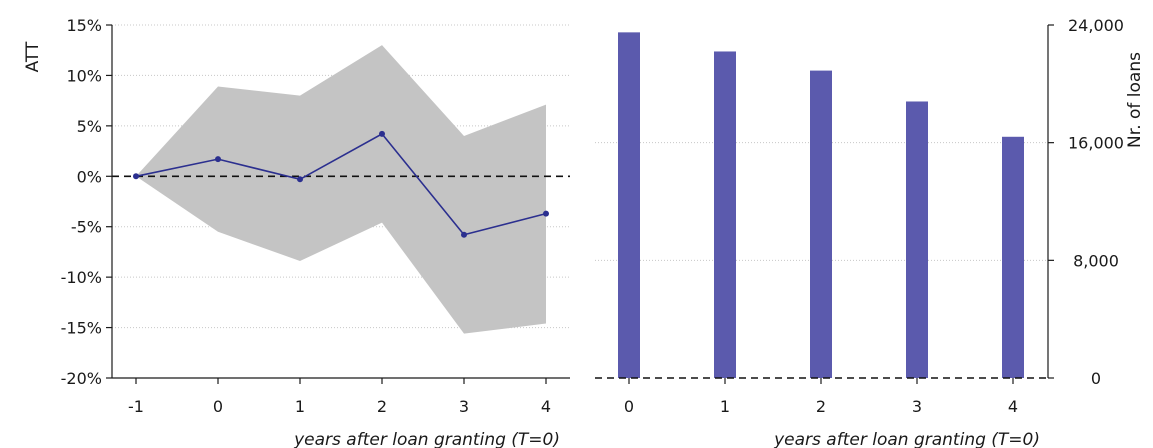 This screenshot has height=448, width=1153. I want to click on right-x-tick-label: 4, so click(1013, 406).